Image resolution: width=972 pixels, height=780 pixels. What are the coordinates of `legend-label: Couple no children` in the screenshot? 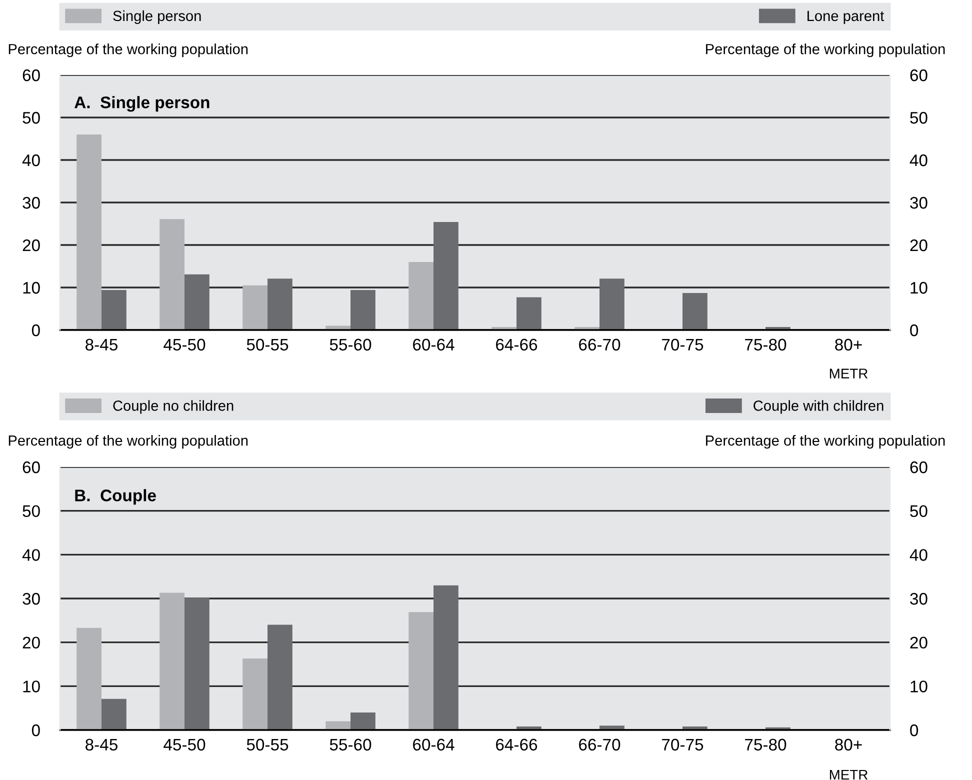 It's located at (173, 407).